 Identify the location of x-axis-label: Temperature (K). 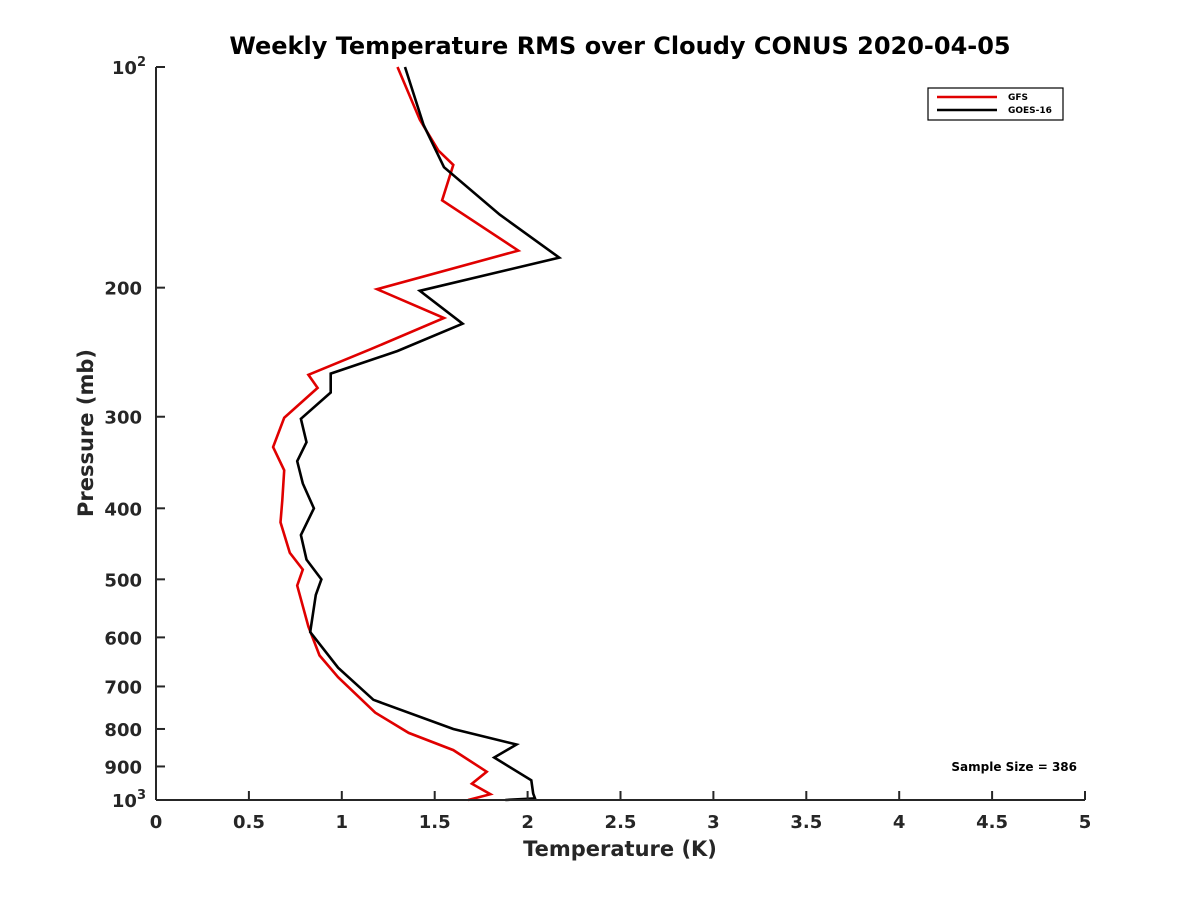
(620, 849).